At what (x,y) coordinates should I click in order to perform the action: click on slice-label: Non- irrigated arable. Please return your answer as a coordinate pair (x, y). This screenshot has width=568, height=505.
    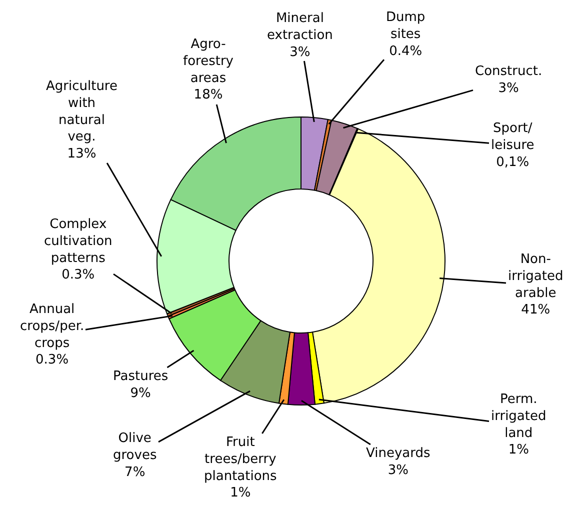
    Looking at the image, I should click on (536, 276).